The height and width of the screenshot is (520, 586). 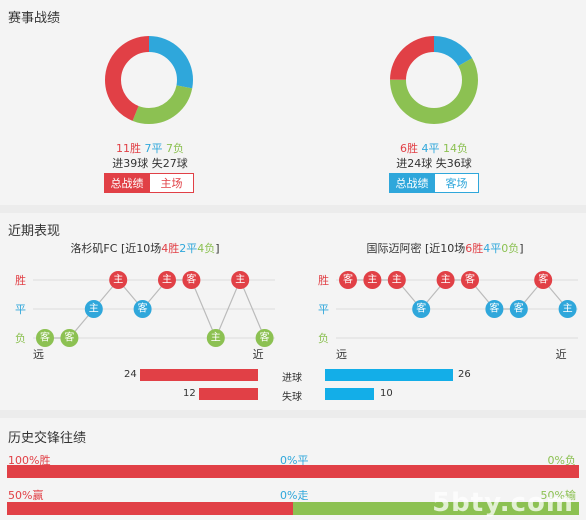 I want to click on away-tab-total: 总战绩, so click(x=412, y=183).